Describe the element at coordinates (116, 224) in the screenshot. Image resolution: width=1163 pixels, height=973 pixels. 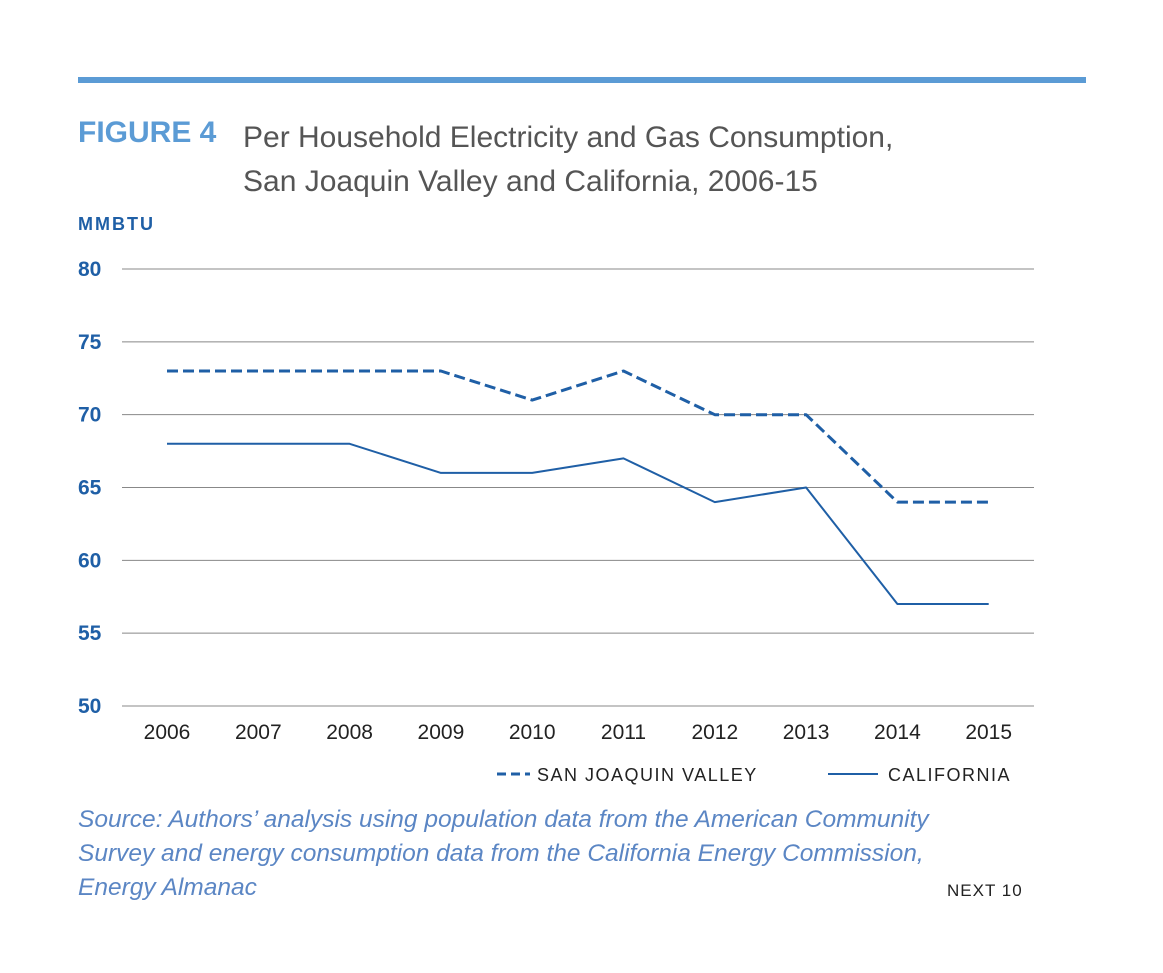
I see `y-axis-unit-label: MMBTU` at that location.